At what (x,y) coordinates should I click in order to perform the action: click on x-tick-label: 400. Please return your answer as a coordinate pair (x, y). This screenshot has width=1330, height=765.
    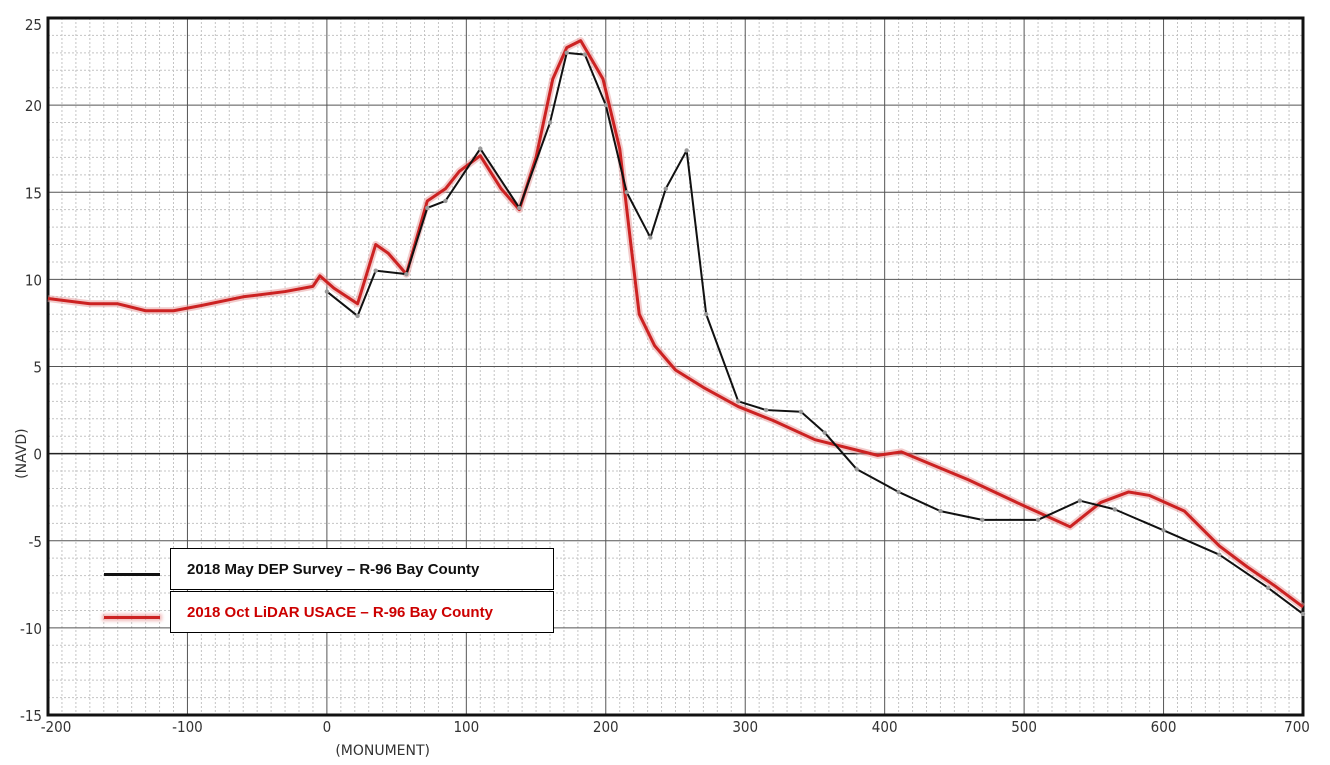
    Looking at the image, I should click on (885, 727).